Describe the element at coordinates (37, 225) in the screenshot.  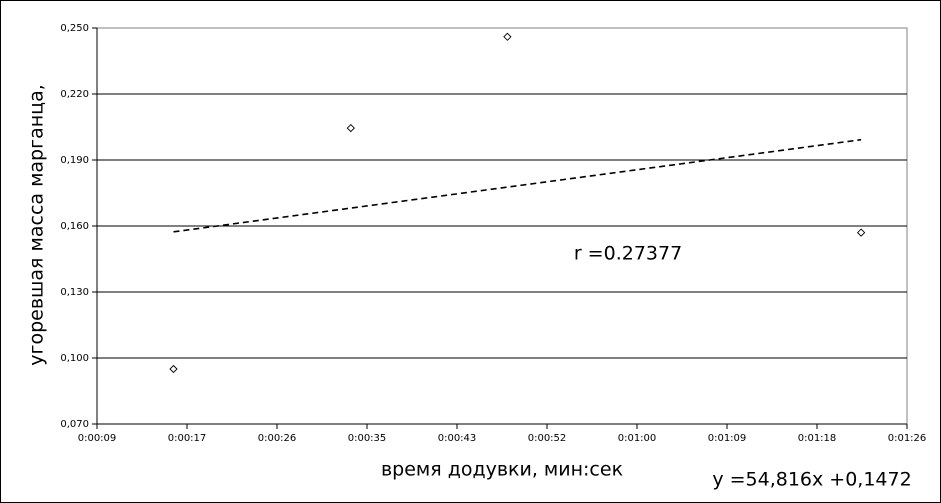
I see `y-axis-label: угоревшая масса марганца,` at that location.